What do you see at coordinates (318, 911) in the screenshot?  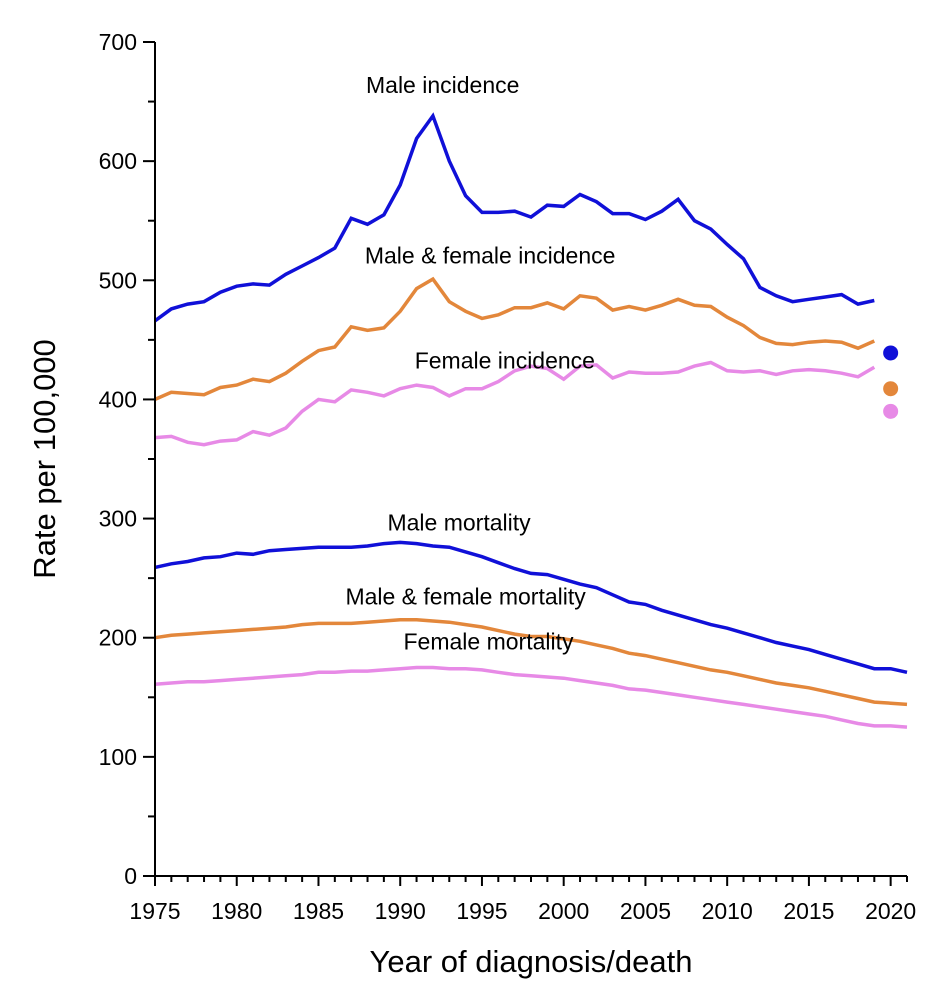 I see `x-tick-label: 1985` at bounding box center [318, 911].